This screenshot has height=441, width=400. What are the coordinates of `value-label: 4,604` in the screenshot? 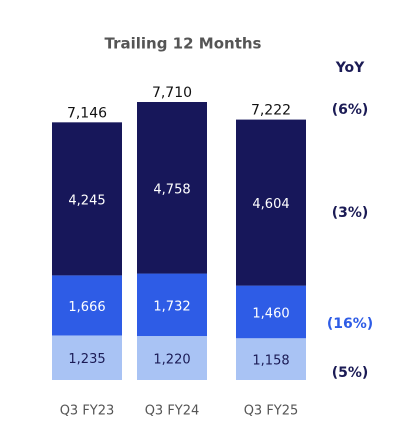 It's located at (270, 204).